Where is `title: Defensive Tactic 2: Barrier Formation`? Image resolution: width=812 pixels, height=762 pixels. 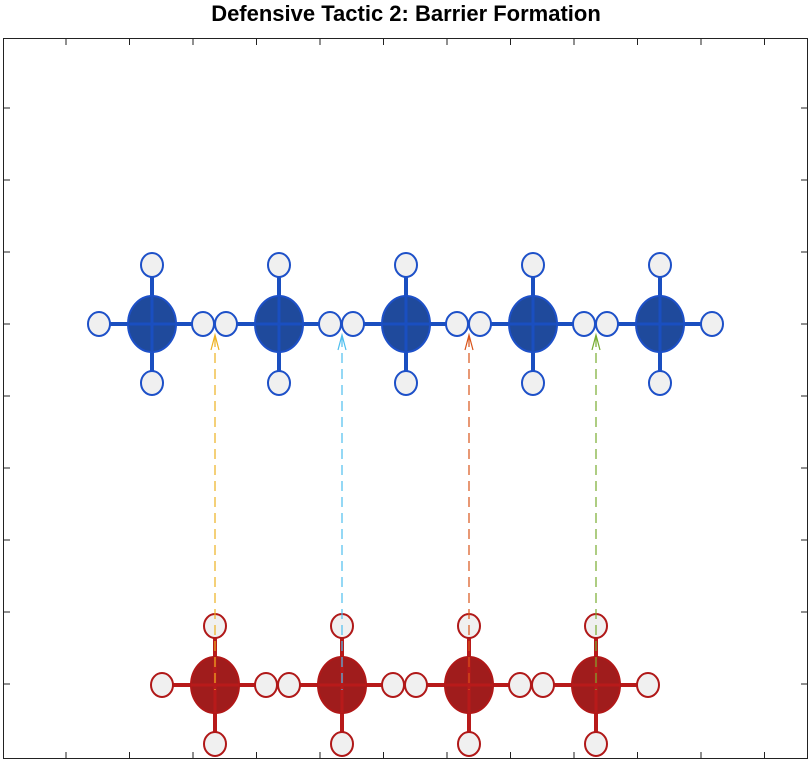 title: Defensive Tactic 2: Barrier Formation is located at coordinates (406, 13).